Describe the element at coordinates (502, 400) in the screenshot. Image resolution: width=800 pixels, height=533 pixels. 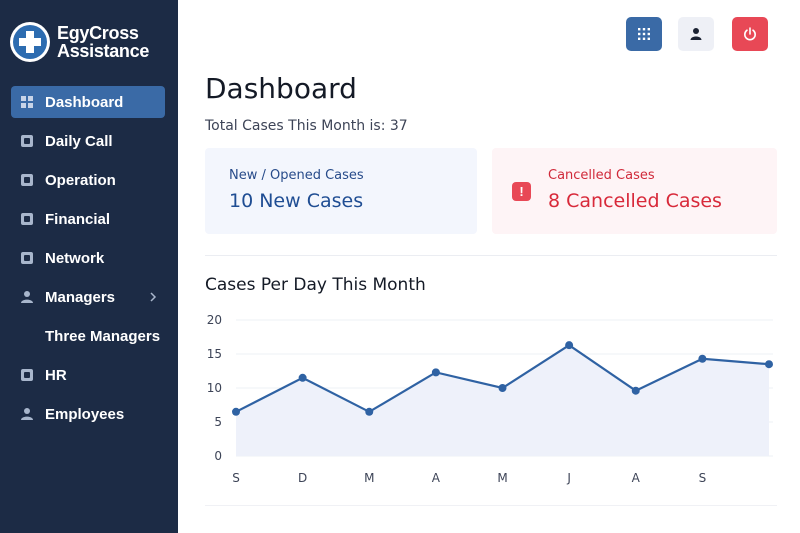
I see `series-area` at that location.